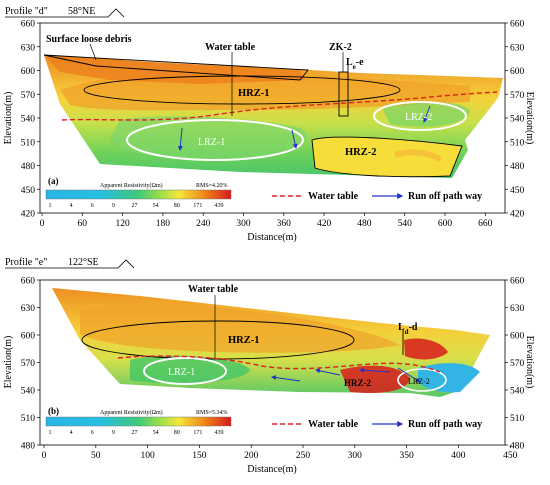 This screenshot has width=550, height=485. I want to click on panel-a-legend-runoff-label: Run off path way, so click(445, 196).